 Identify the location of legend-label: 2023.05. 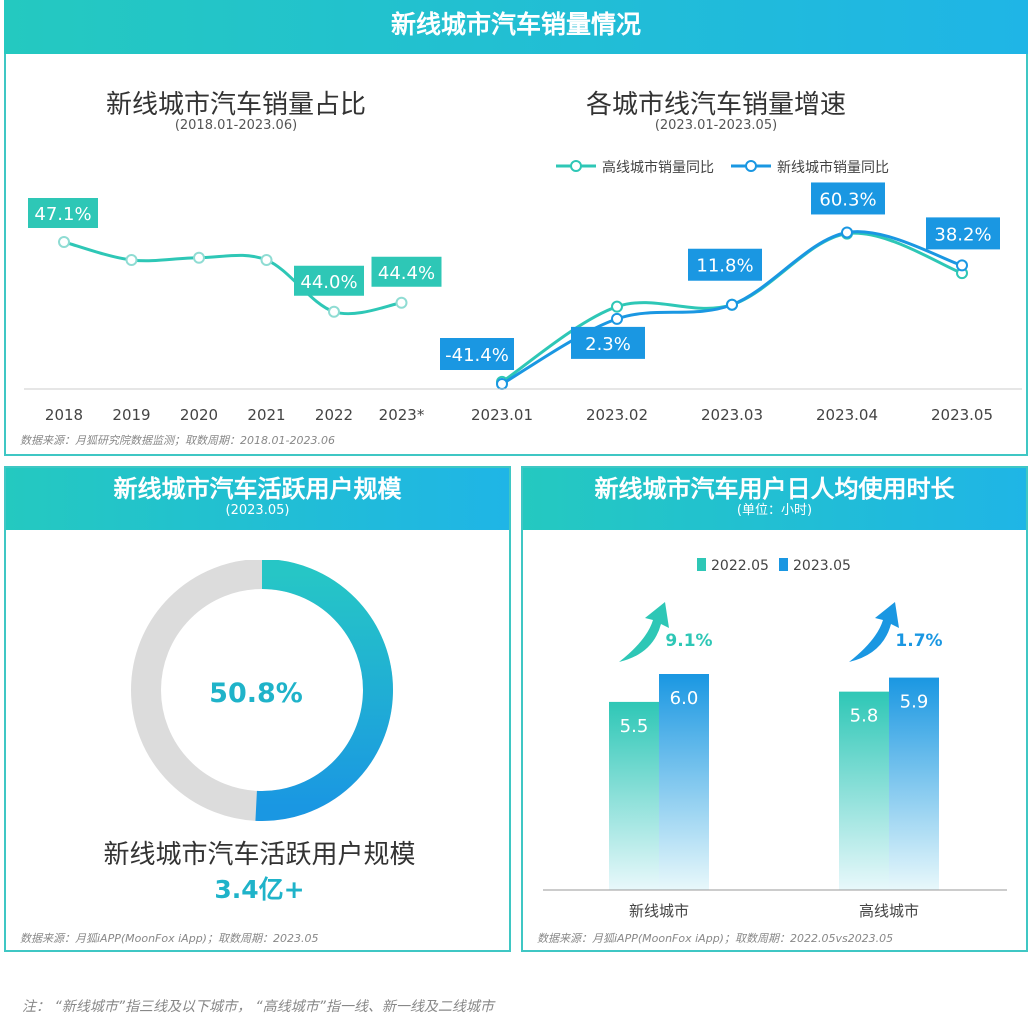
(822, 566).